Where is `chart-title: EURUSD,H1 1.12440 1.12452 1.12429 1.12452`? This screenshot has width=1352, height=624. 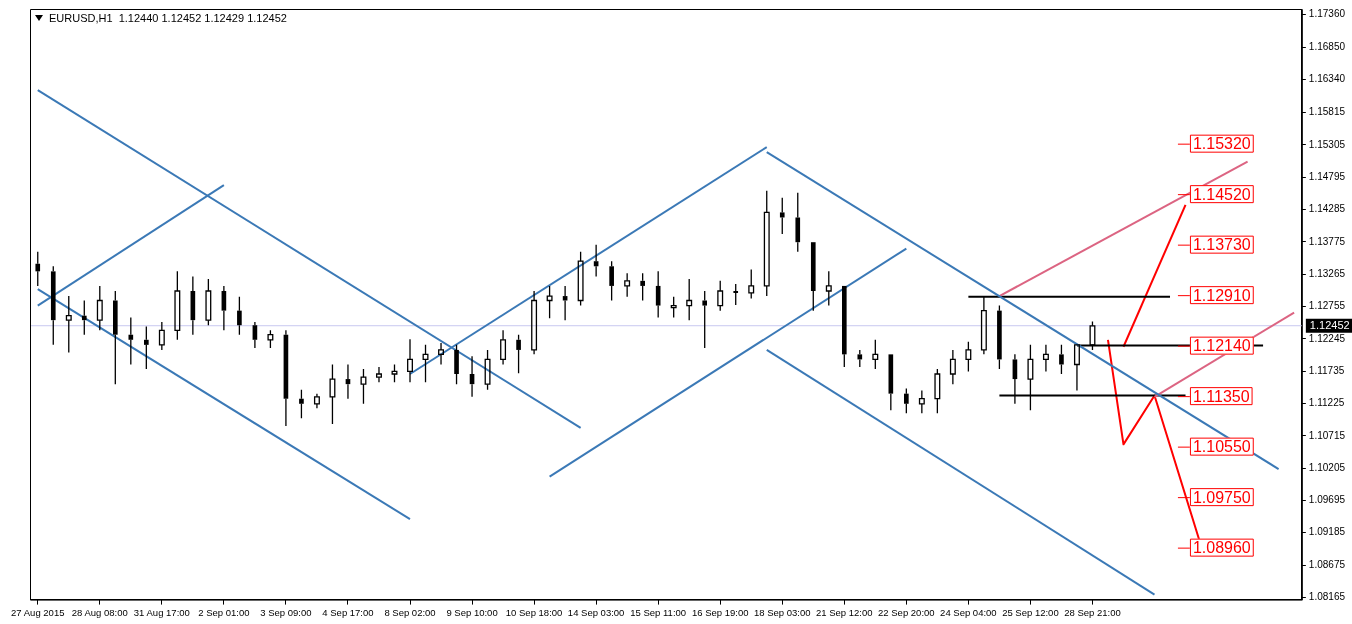
chart-title: EURUSD,H1 1.12440 1.12452 1.12429 1.12452 is located at coordinates (168, 18).